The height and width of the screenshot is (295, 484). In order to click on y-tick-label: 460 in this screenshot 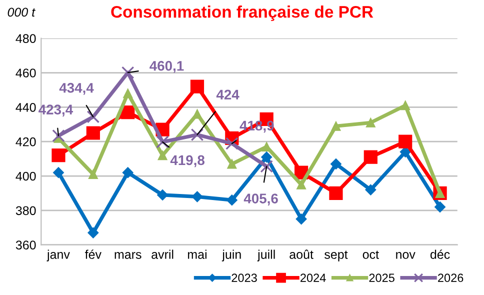, I will do `click(26, 73)`.